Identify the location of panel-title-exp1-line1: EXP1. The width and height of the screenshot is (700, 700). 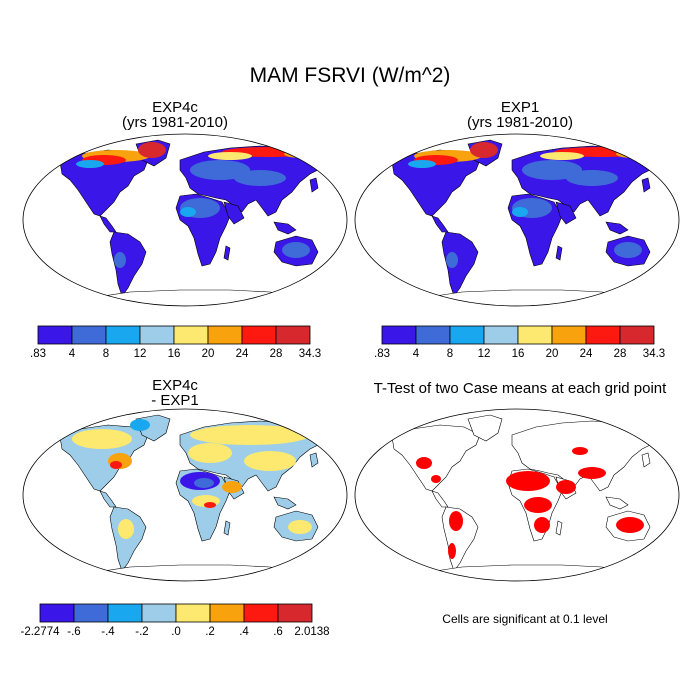
(520, 107).